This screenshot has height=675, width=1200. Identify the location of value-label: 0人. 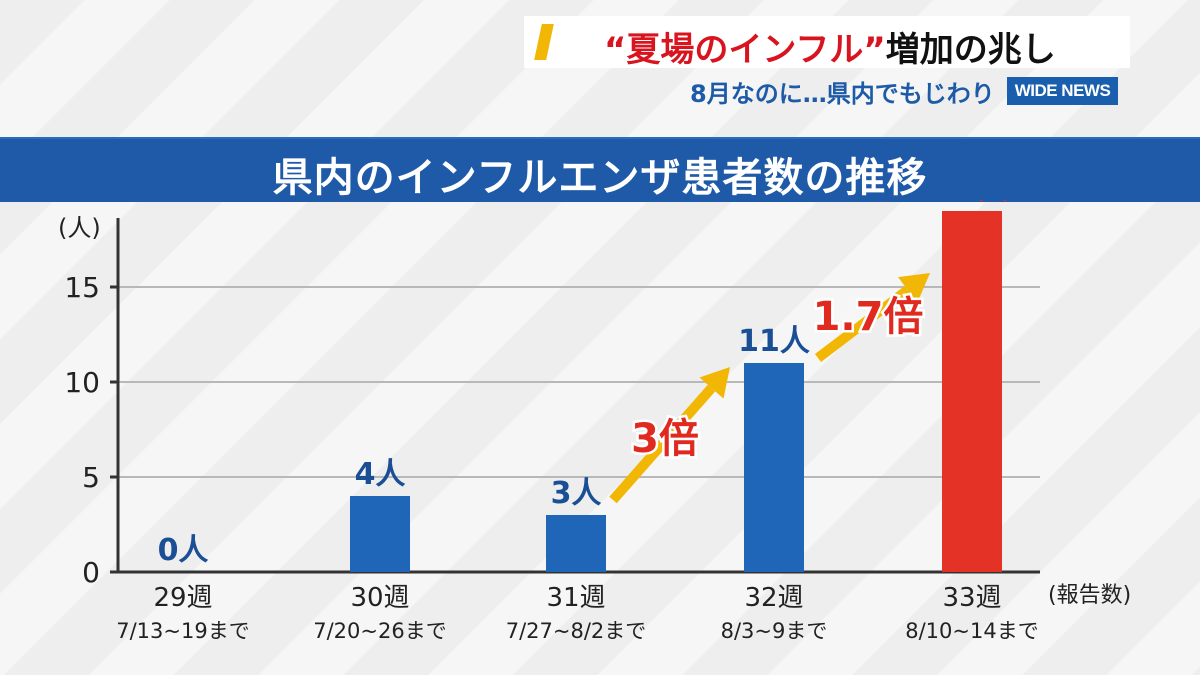
(183, 550).